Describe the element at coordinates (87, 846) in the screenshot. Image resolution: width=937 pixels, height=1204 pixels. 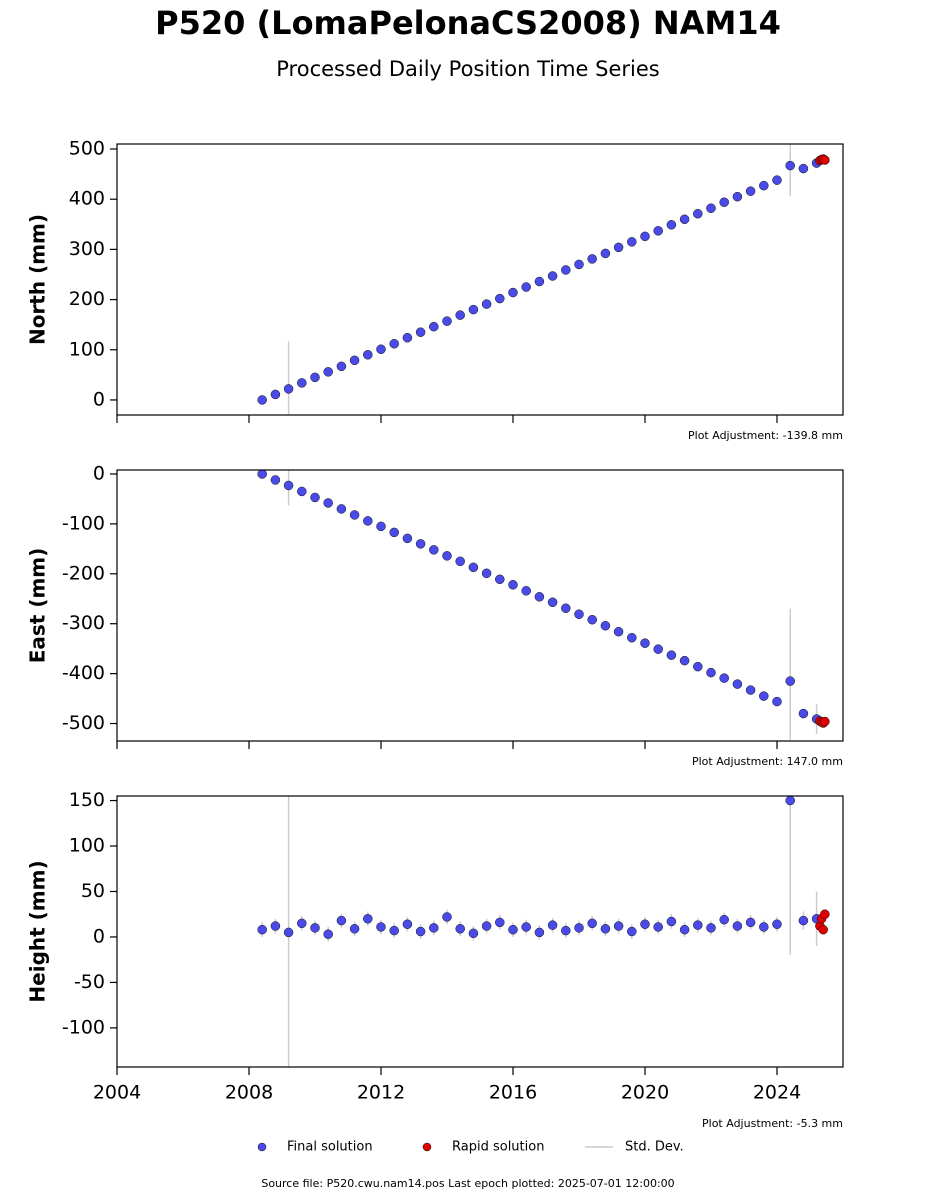
I see `y-tick-label: 100` at that location.